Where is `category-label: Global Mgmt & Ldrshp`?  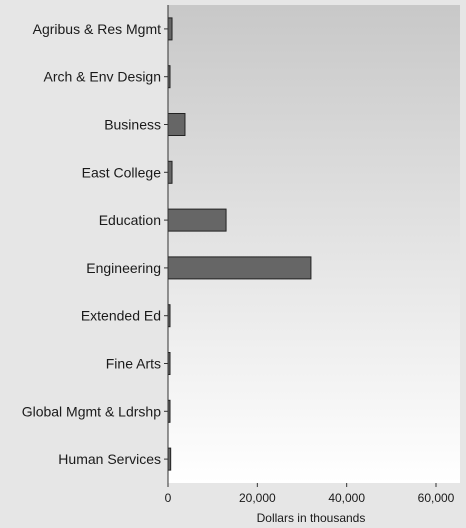 category-label: Global Mgmt & Ldrshp is located at coordinates (91, 411).